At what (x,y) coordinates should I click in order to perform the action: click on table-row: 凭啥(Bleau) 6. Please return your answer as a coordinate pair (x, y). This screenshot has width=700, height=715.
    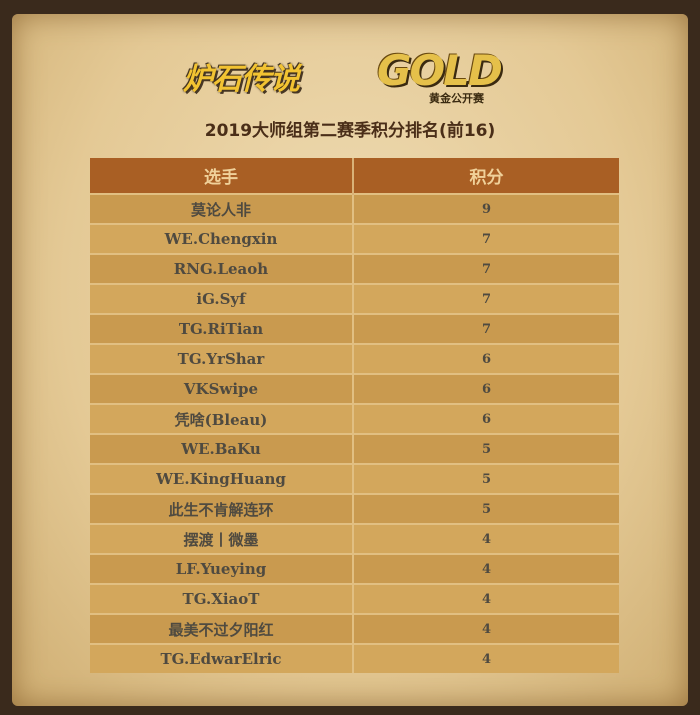
    Looking at the image, I should click on (354, 418).